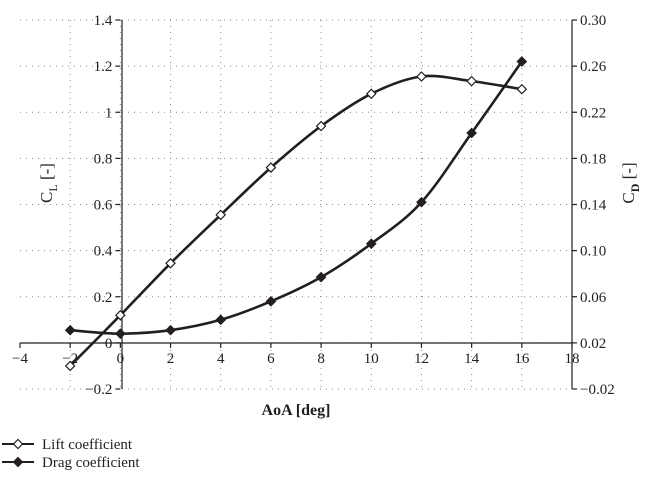 The width and height of the screenshot is (654, 483). What do you see at coordinates (53, 187) in the screenshot?
I see `y-axis-left-title-sub: L` at bounding box center [53, 187].